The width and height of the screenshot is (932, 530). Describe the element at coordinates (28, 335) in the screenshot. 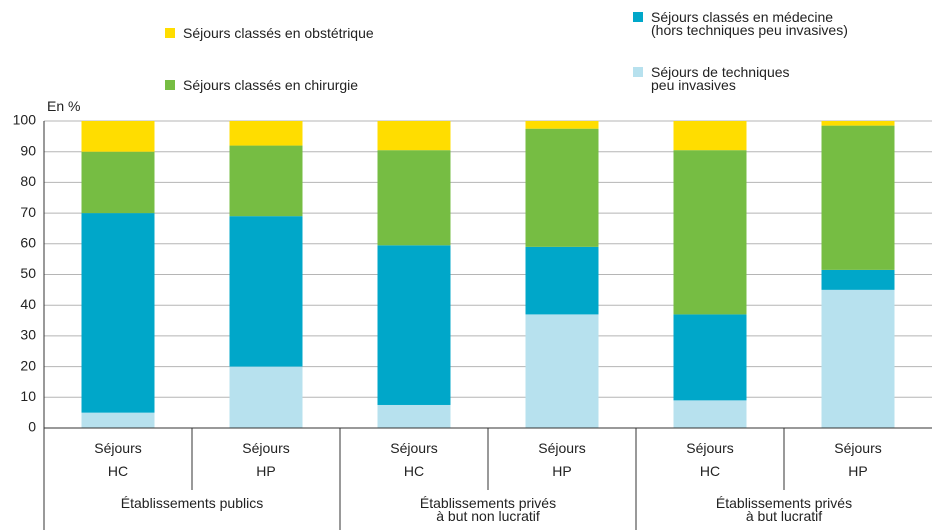

I see `y-tick-label: 30` at that location.